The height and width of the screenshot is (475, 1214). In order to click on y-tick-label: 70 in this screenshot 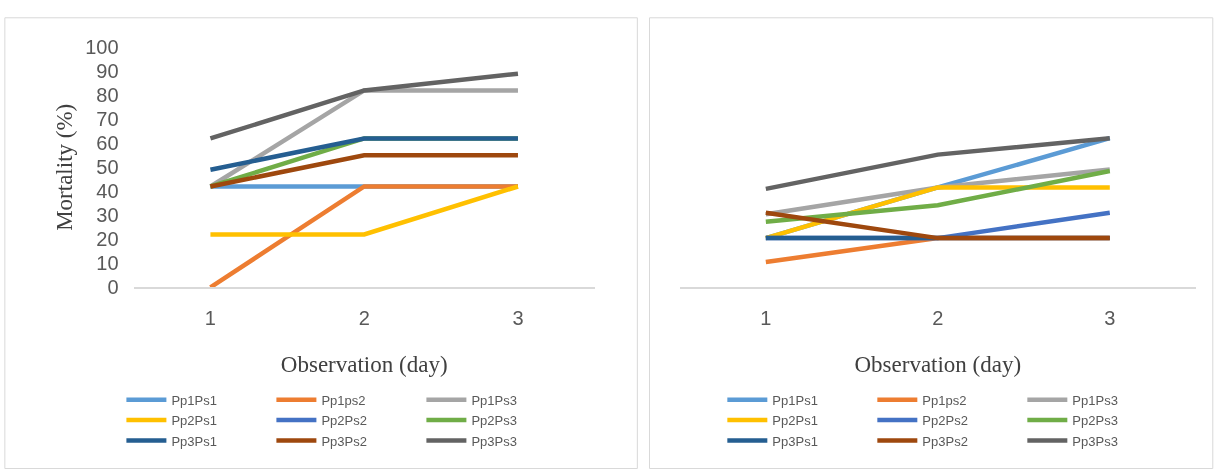, I will do `click(107, 119)`.